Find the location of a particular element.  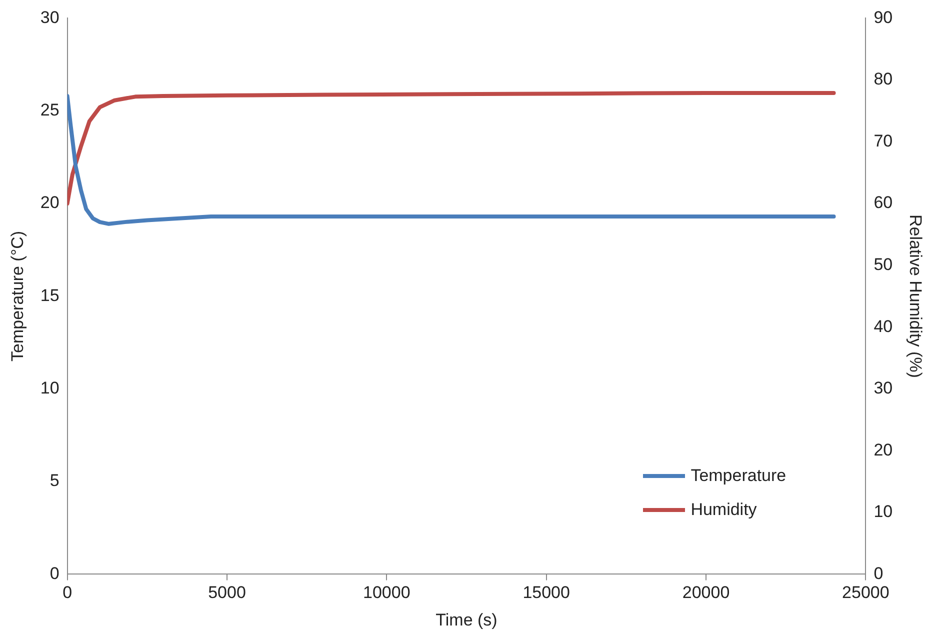

y-tick-label: 20 is located at coordinates (50, 202).